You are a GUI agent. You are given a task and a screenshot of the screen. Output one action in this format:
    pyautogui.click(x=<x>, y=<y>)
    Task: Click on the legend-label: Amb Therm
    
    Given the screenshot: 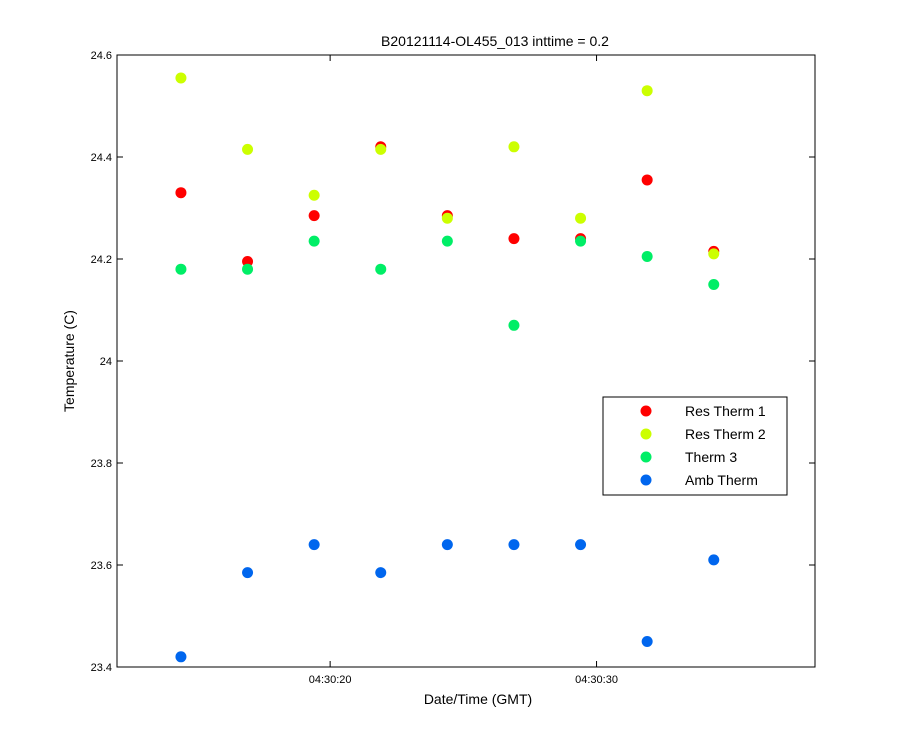 What is the action you would take?
    pyautogui.click(x=721, y=480)
    